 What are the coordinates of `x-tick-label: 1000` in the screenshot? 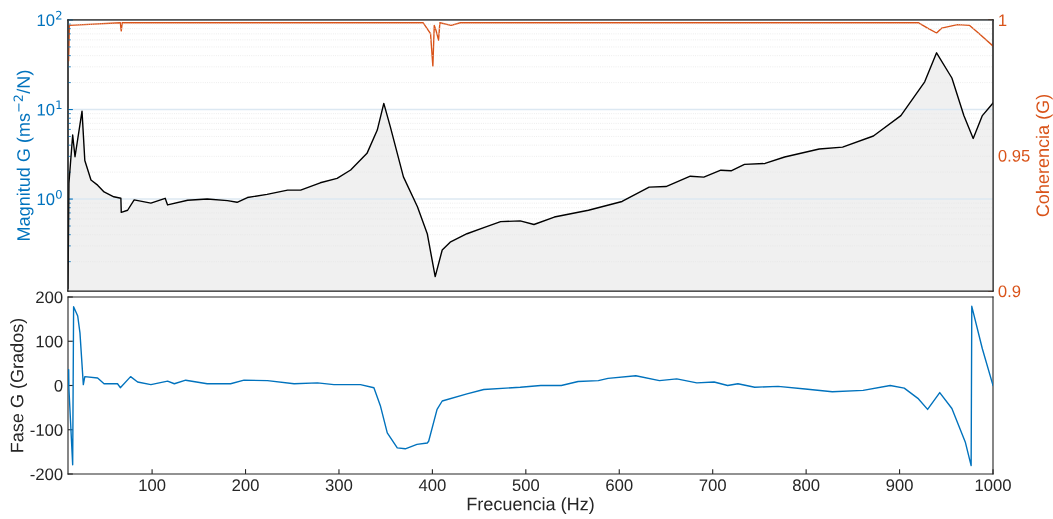 It's located at (993, 485).